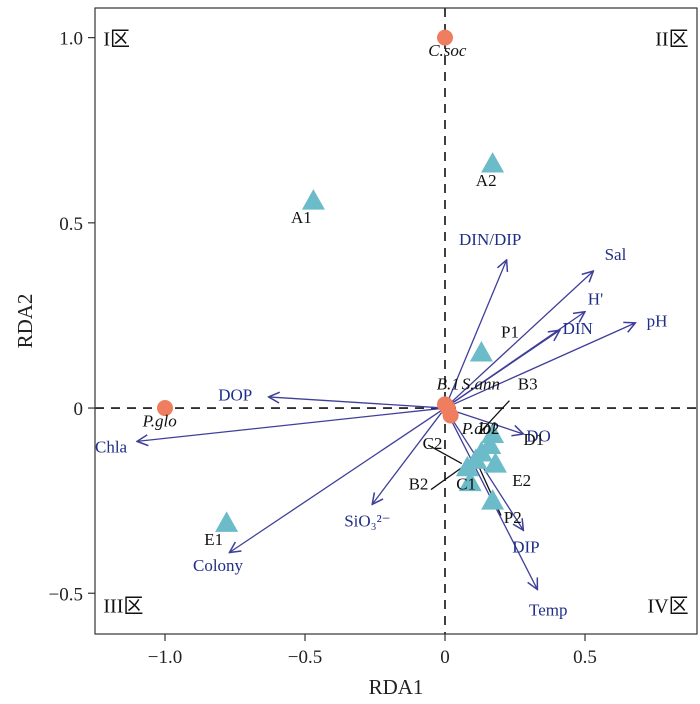  Describe the element at coordinates (447, 50) in the screenshot. I see `species-label-c-soc: C.soc` at that location.